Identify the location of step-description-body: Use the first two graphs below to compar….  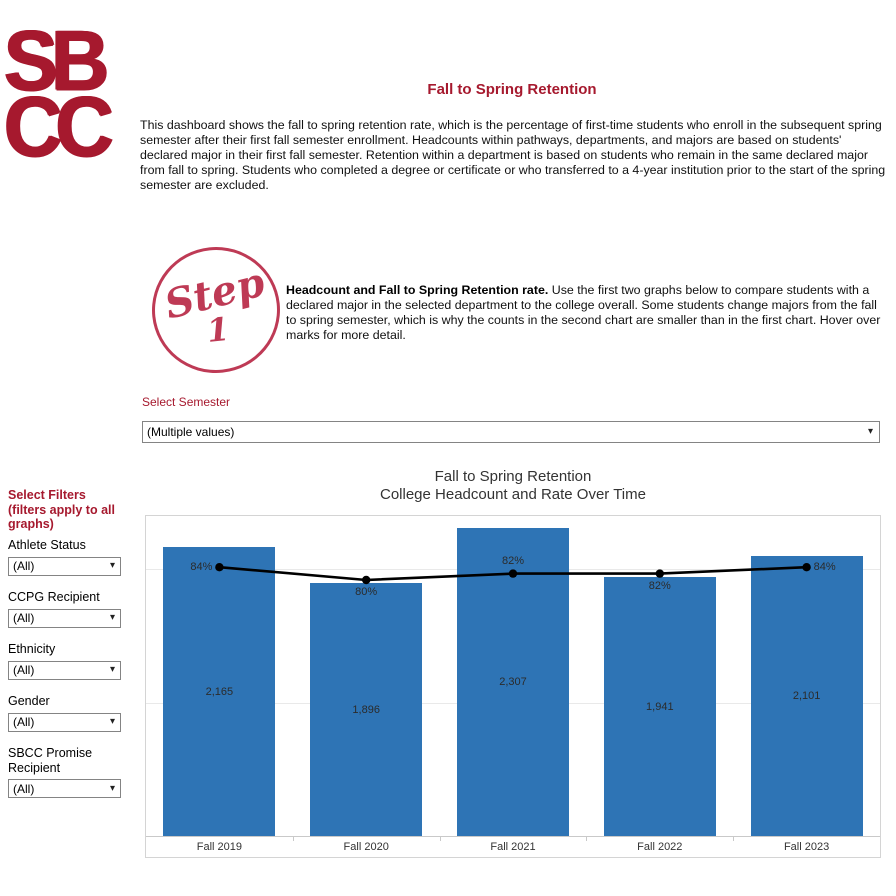
(583, 313).